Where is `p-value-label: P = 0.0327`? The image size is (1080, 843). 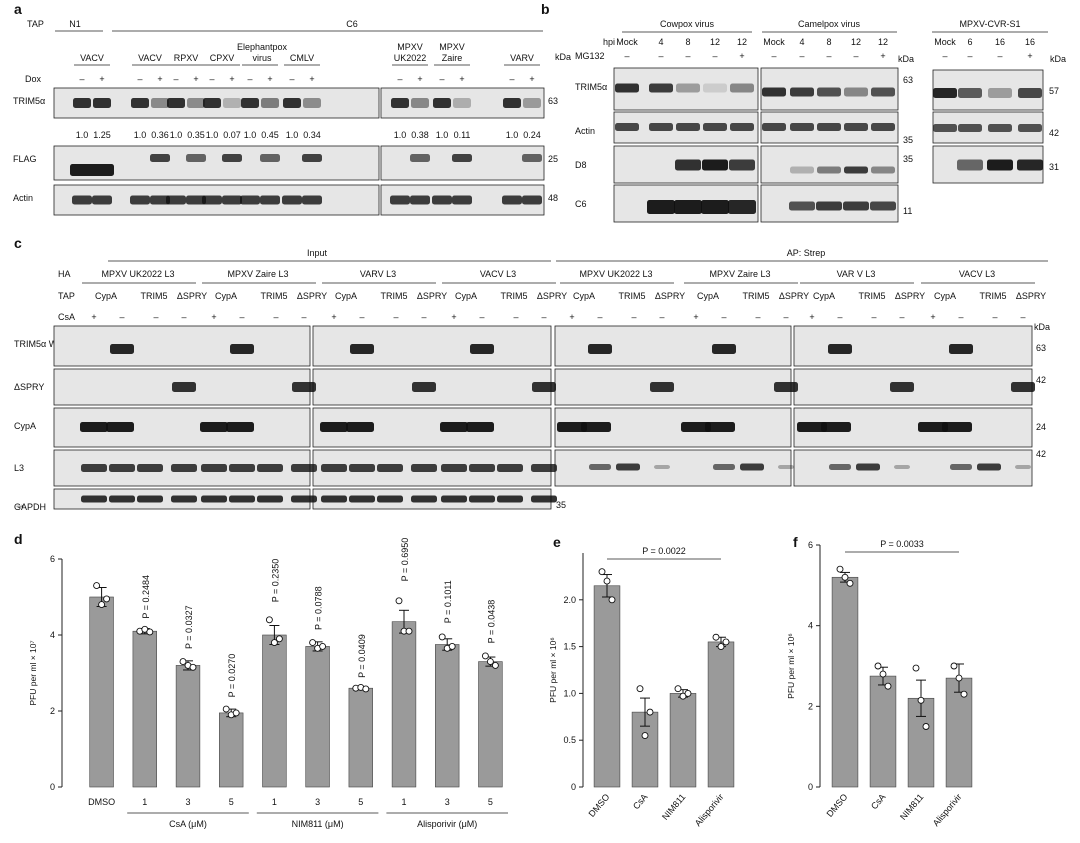
p-value-label: P = 0.0327 is located at coordinates (189, 627).